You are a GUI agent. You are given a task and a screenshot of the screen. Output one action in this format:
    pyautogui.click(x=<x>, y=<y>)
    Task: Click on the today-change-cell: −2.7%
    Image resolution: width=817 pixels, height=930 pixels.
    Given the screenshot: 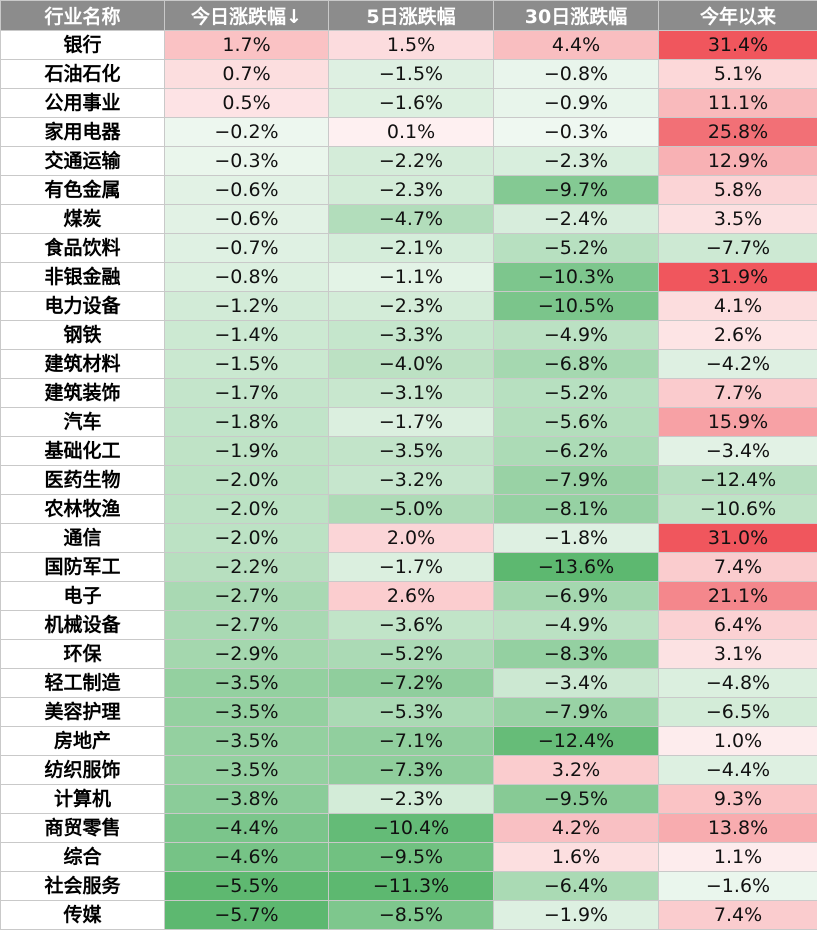 What is the action you would take?
    pyautogui.click(x=247, y=596)
    